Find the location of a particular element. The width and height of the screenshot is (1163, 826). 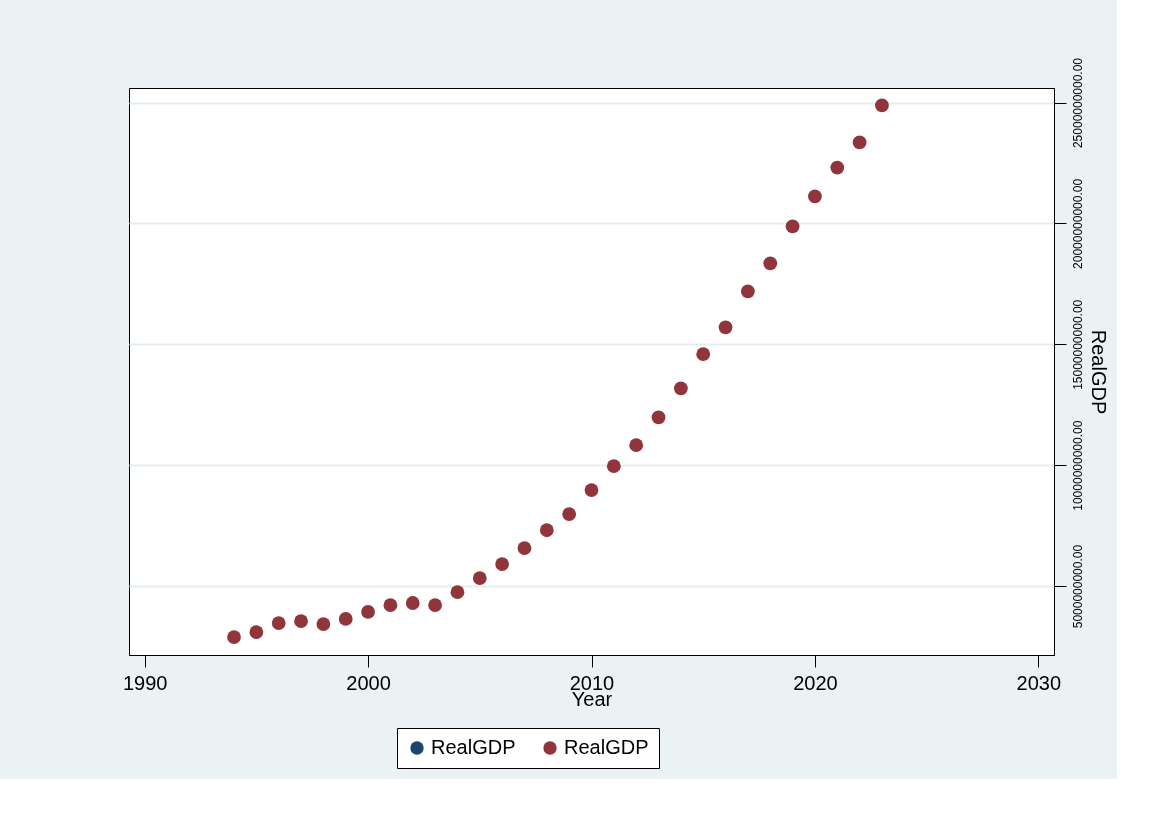

y-tick-label: 25000000000.00 is located at coordinates (1077, 103).